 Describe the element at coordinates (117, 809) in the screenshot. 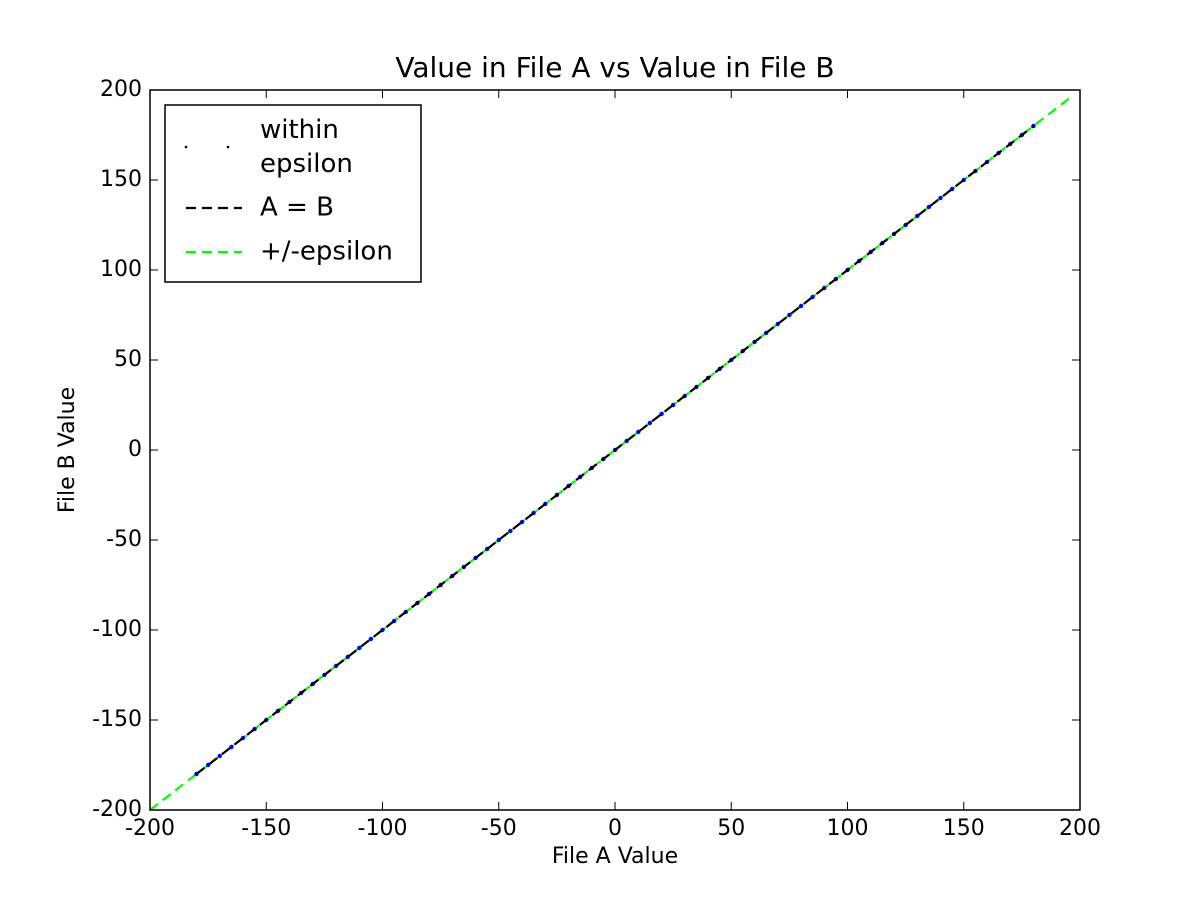

I see `y-tick-label: -200` at that location.